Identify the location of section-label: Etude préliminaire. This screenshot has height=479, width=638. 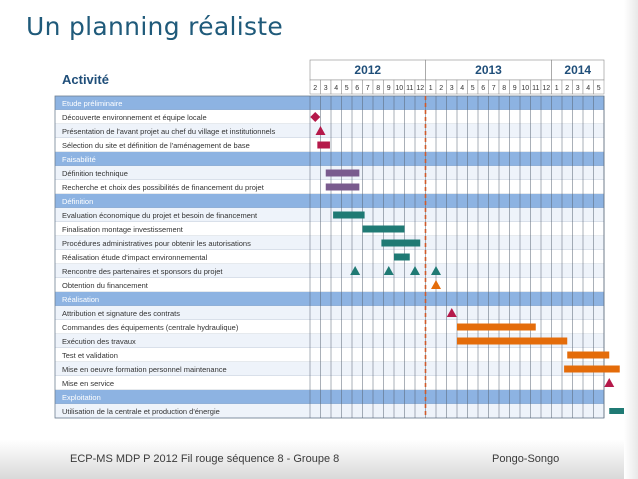
(92, 103).